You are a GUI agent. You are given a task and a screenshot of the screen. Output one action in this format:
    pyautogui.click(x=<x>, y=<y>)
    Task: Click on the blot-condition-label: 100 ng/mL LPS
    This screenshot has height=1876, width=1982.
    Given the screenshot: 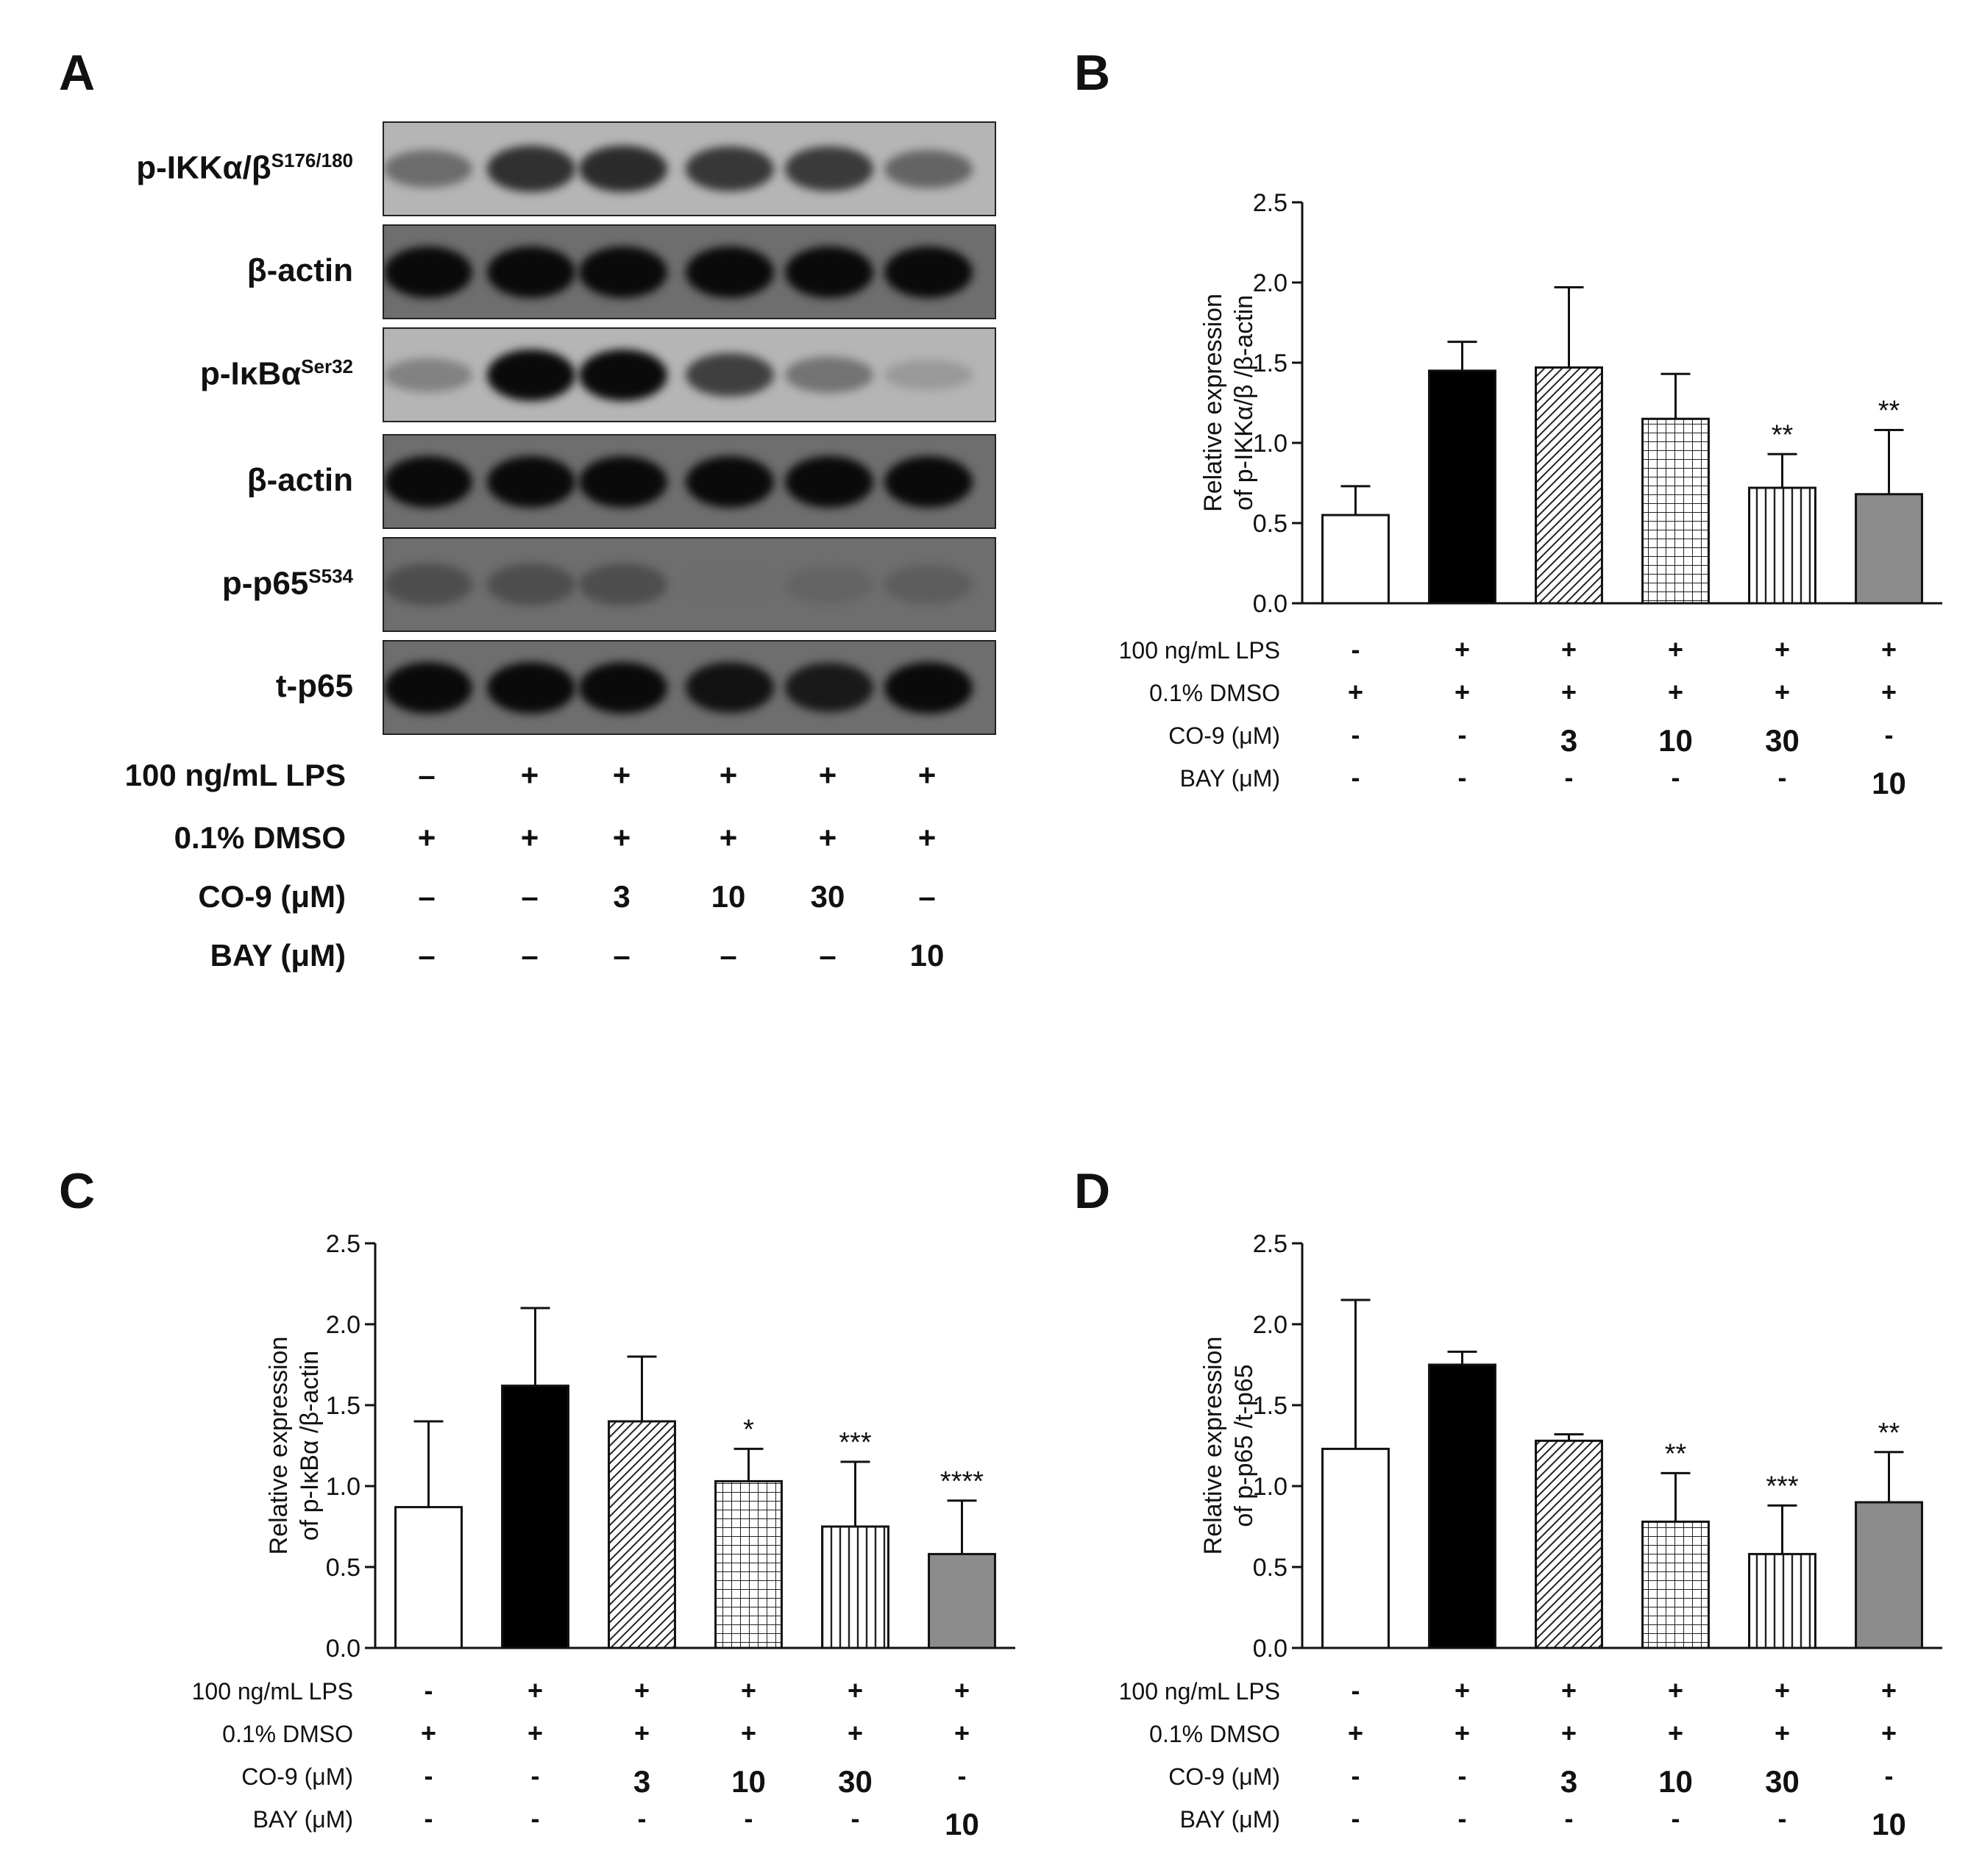 What is the action you would take?
    pyautogui.click(x=235, y=775)
    